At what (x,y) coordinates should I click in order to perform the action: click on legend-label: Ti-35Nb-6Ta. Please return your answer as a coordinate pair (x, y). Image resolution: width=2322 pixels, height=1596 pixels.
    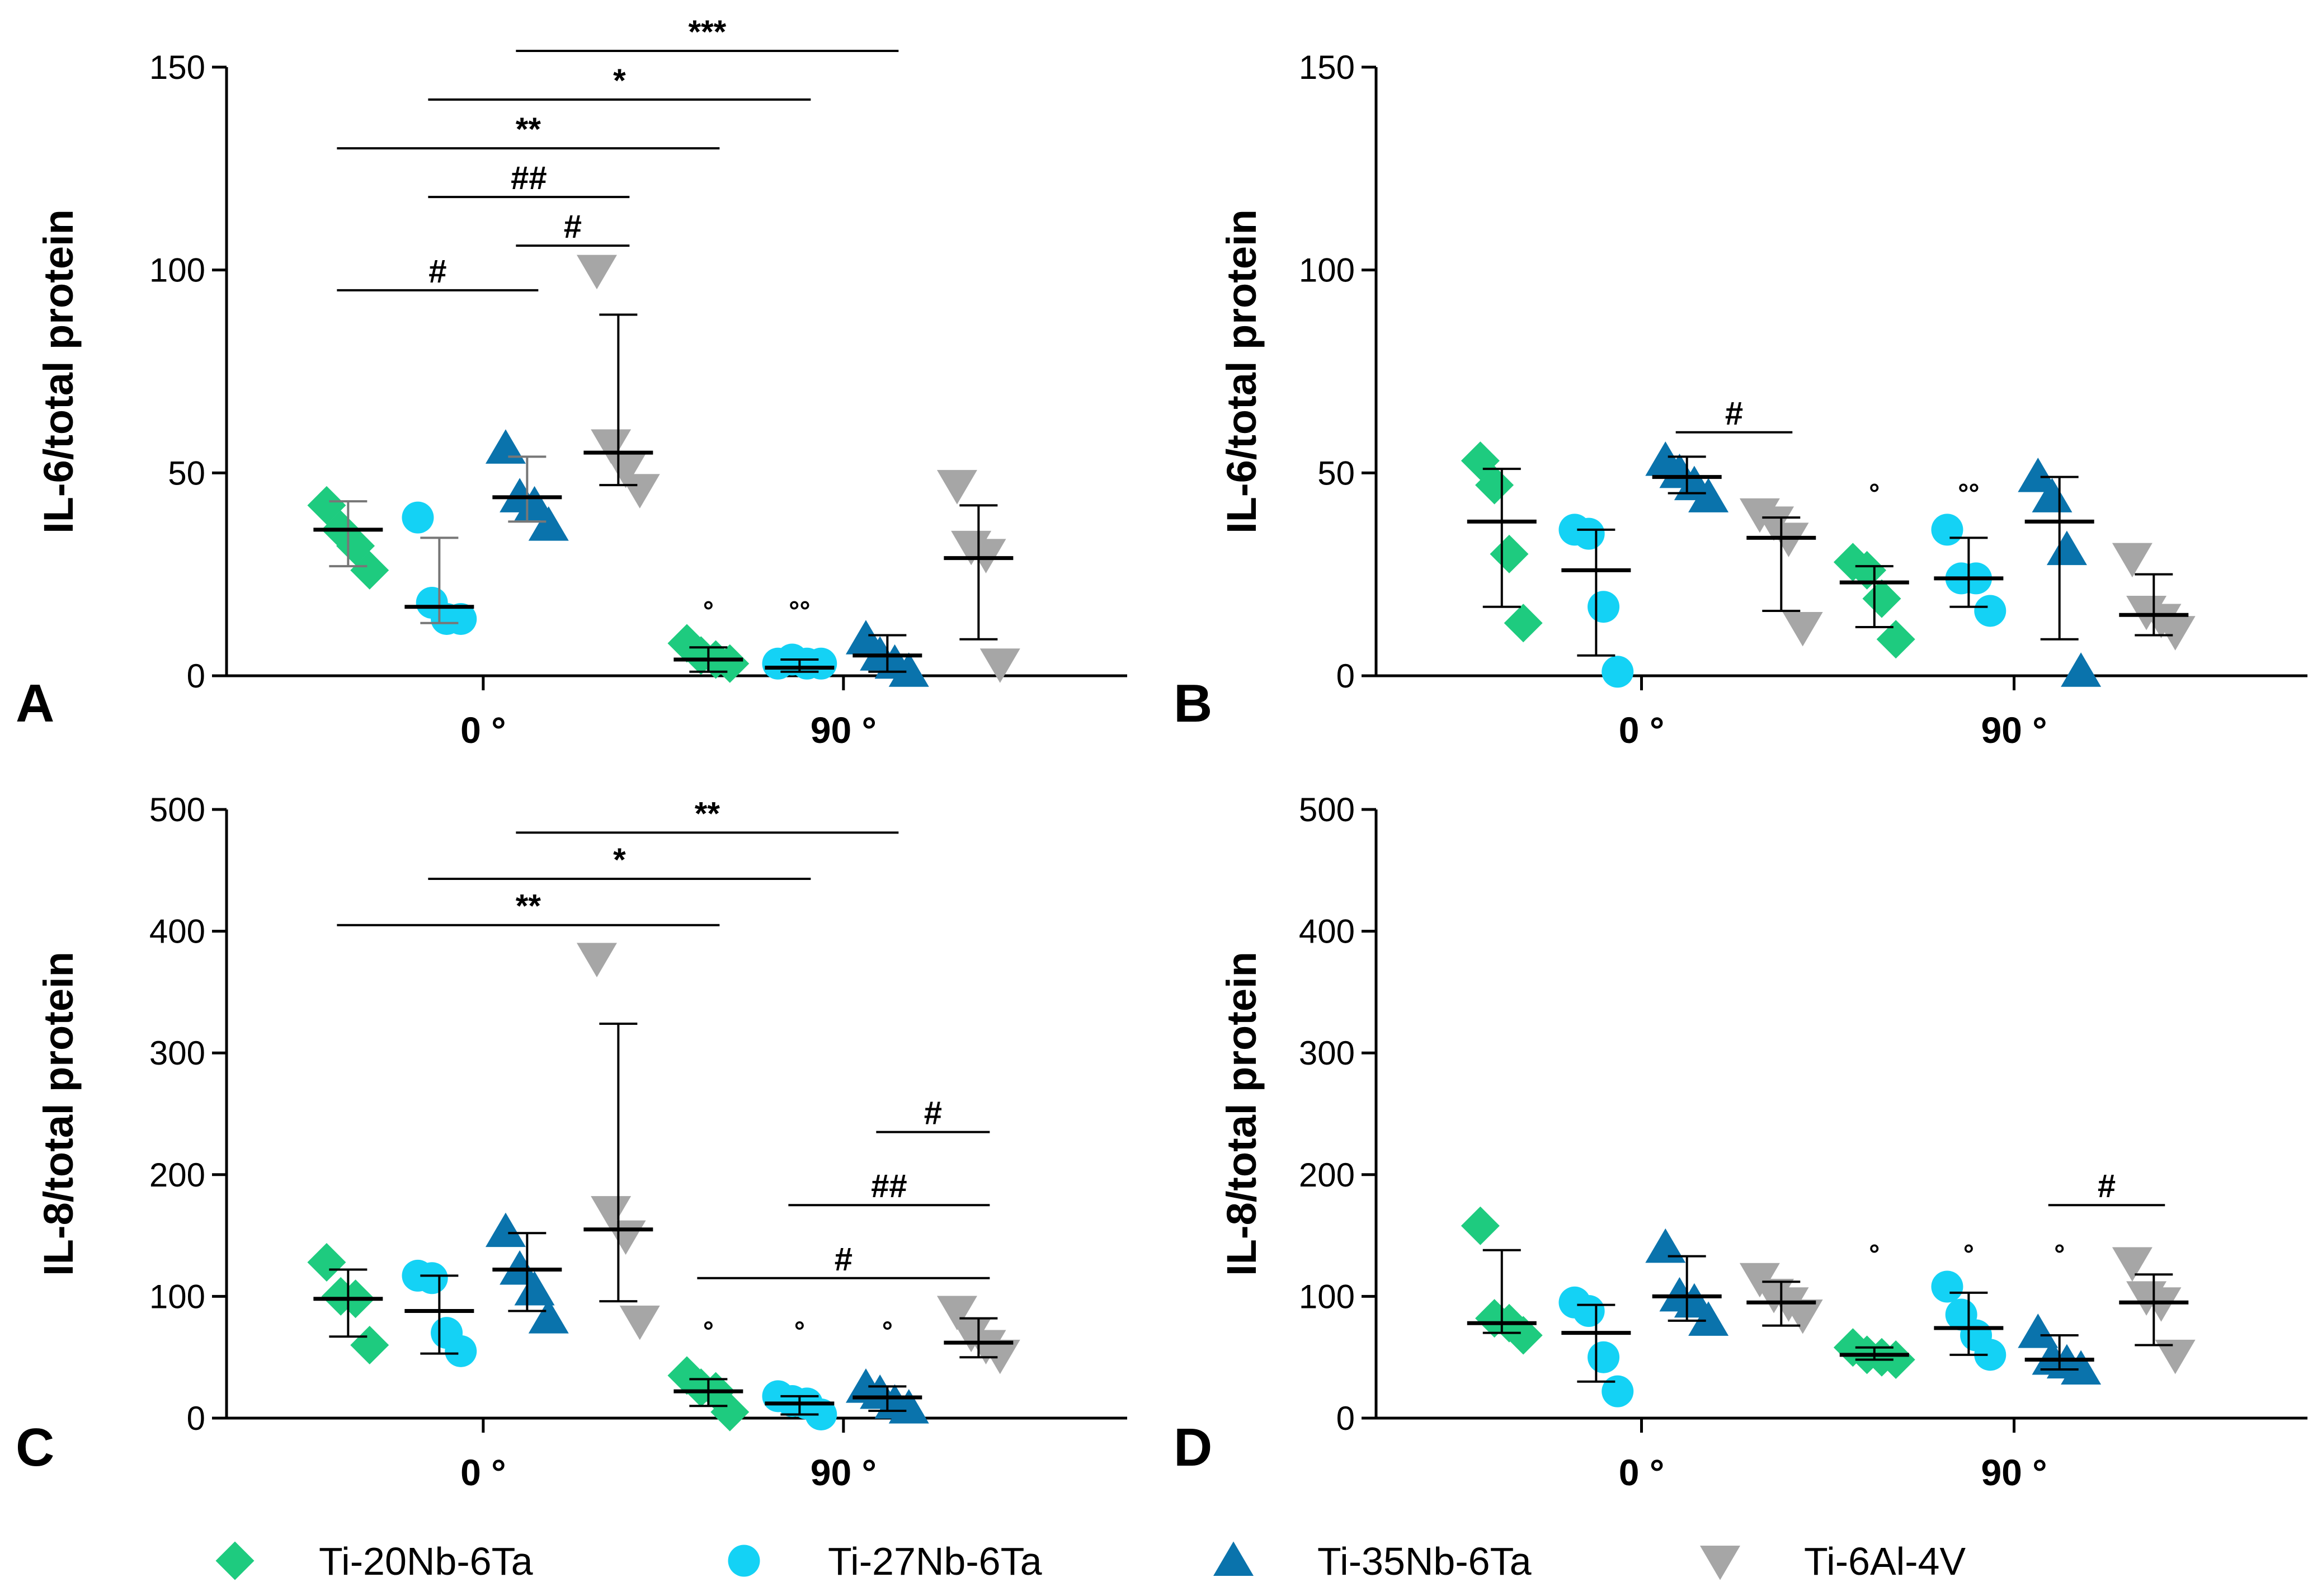
    Looking at the image, I should click on (1424, 1561).